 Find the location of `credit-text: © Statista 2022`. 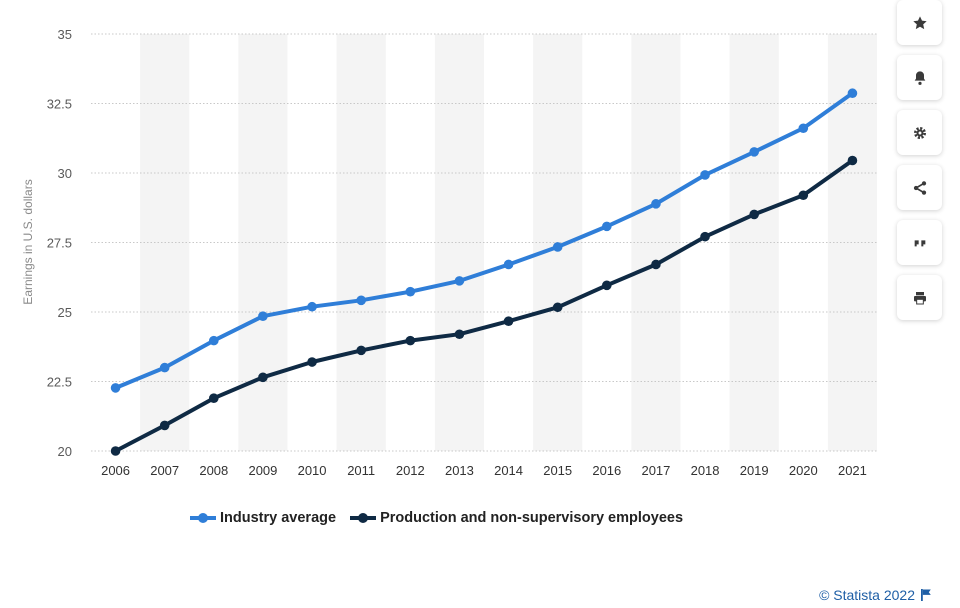

credit-text: © Statista 2022 is located at coordinates (867, 595).